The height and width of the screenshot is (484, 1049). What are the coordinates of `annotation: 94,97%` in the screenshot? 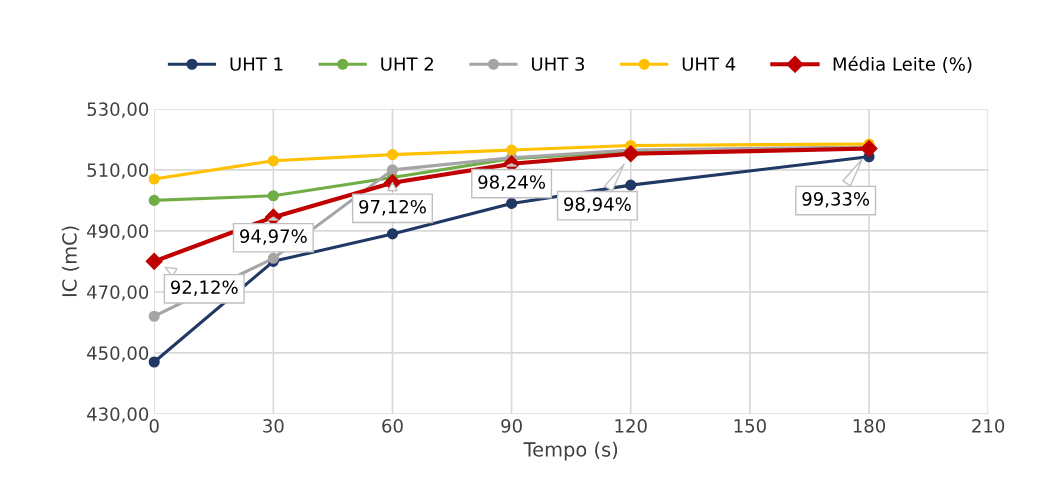 It's located at (273, 237).